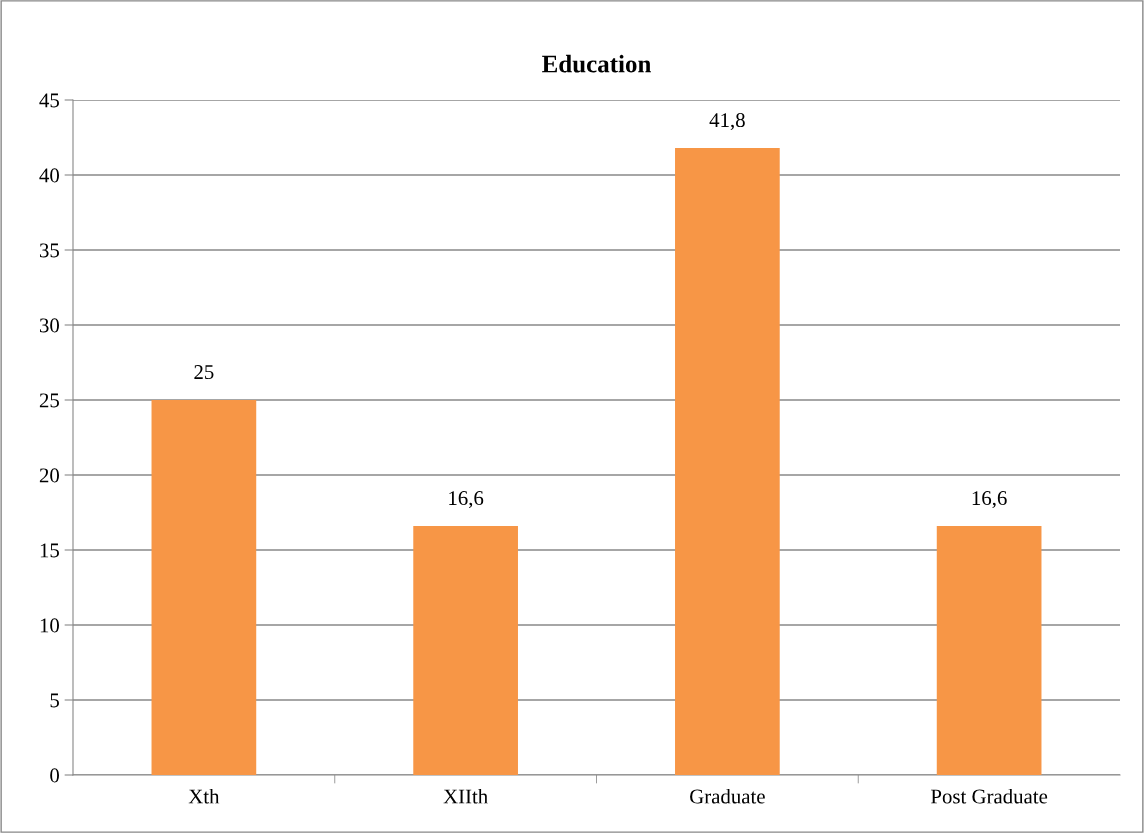 This screenshot has width=1144, height=833. Describe the element at coordinates (49, 400) in the screenshot. I see `y-tick-label: 25` at that location.